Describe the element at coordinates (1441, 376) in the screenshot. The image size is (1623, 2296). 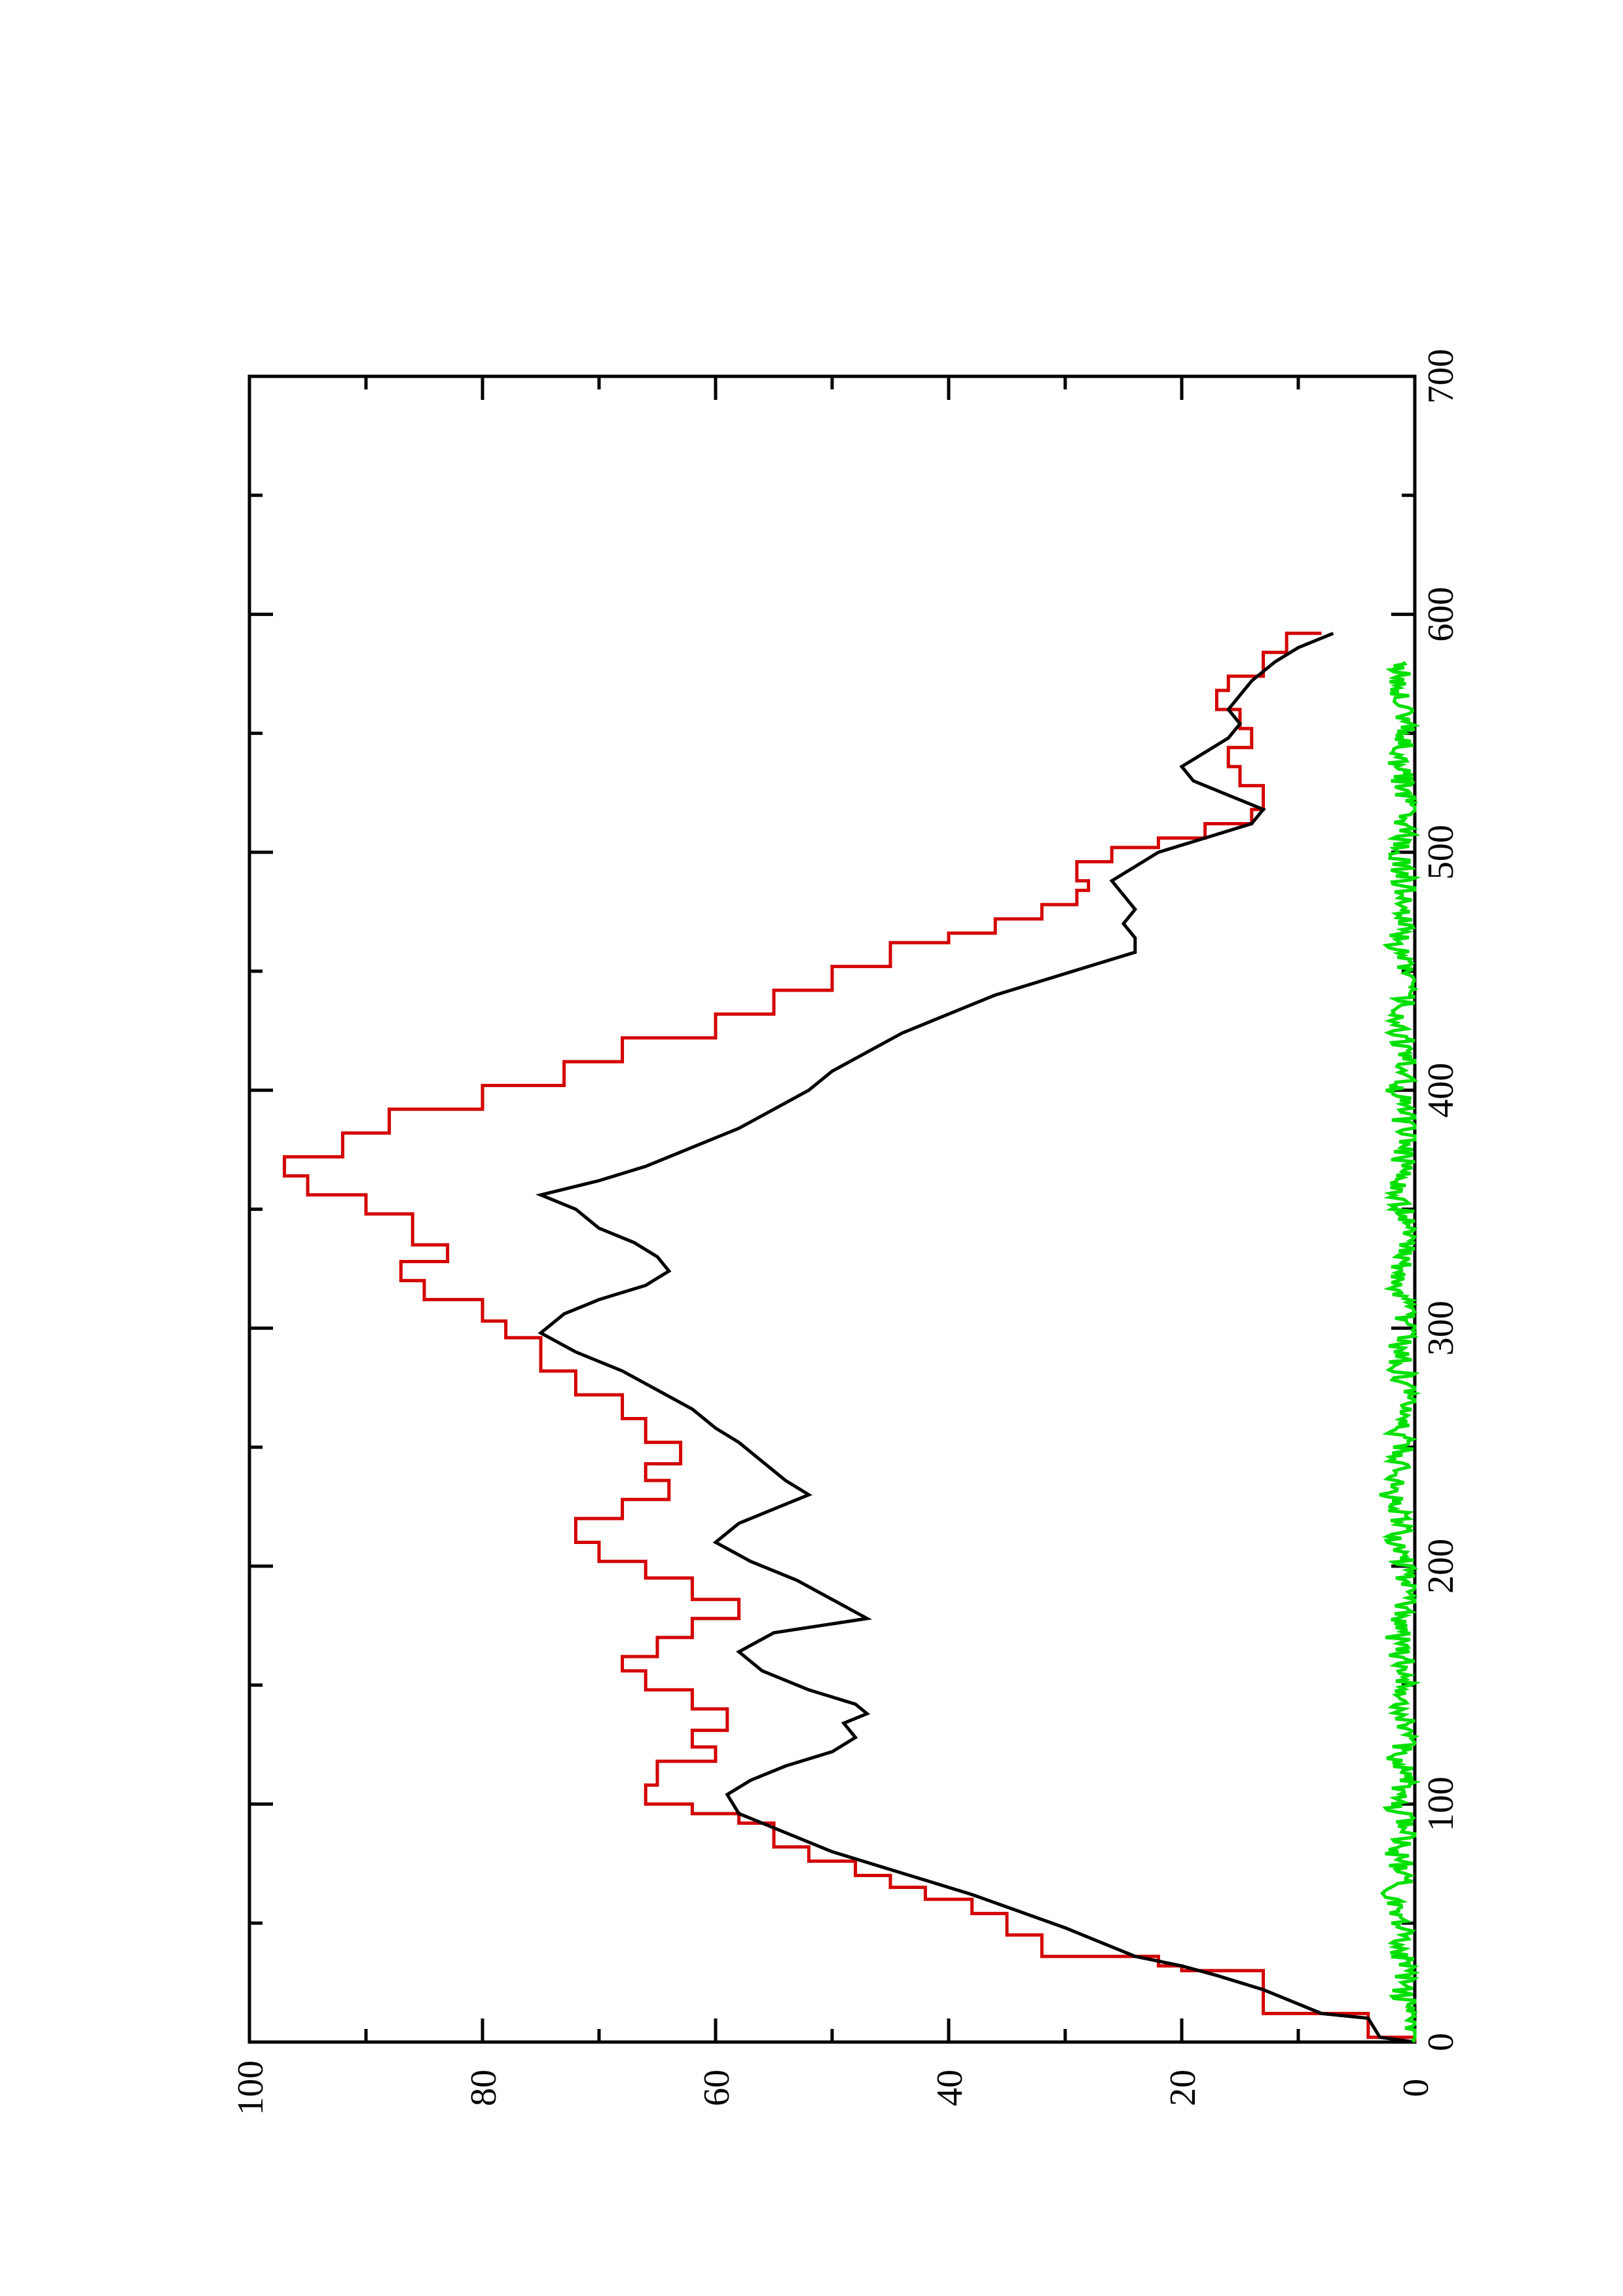
I see `x-tick-label: 700` at that location.